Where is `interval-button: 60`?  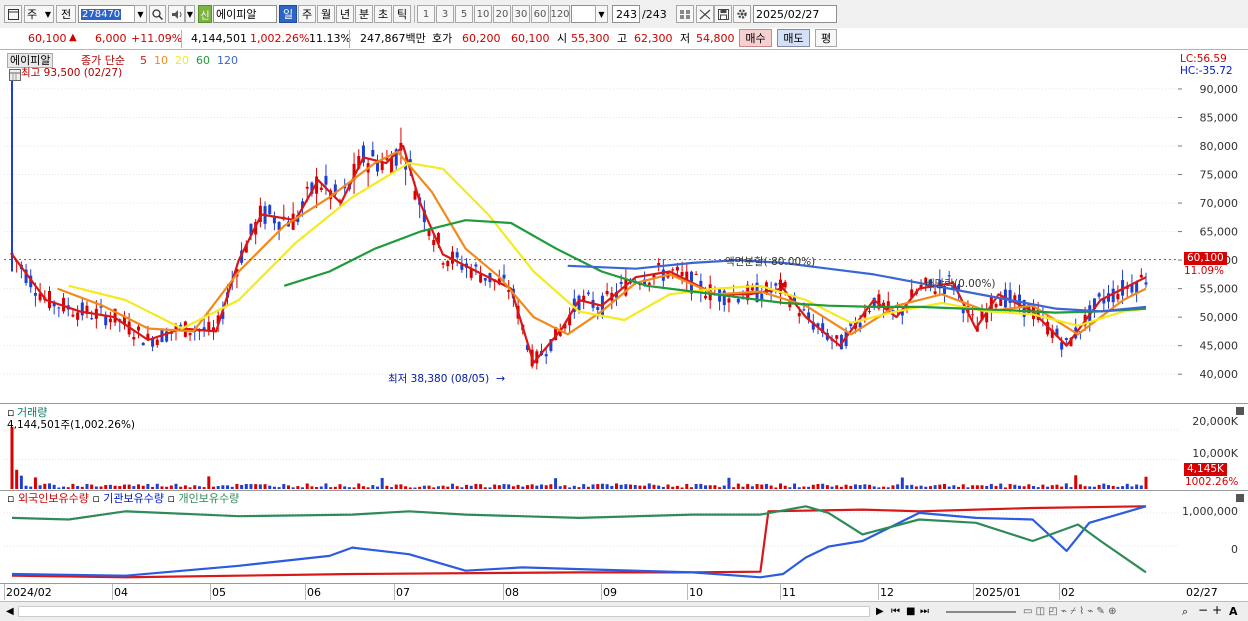
interval-button: 60 is located at coordinates (540, 14).